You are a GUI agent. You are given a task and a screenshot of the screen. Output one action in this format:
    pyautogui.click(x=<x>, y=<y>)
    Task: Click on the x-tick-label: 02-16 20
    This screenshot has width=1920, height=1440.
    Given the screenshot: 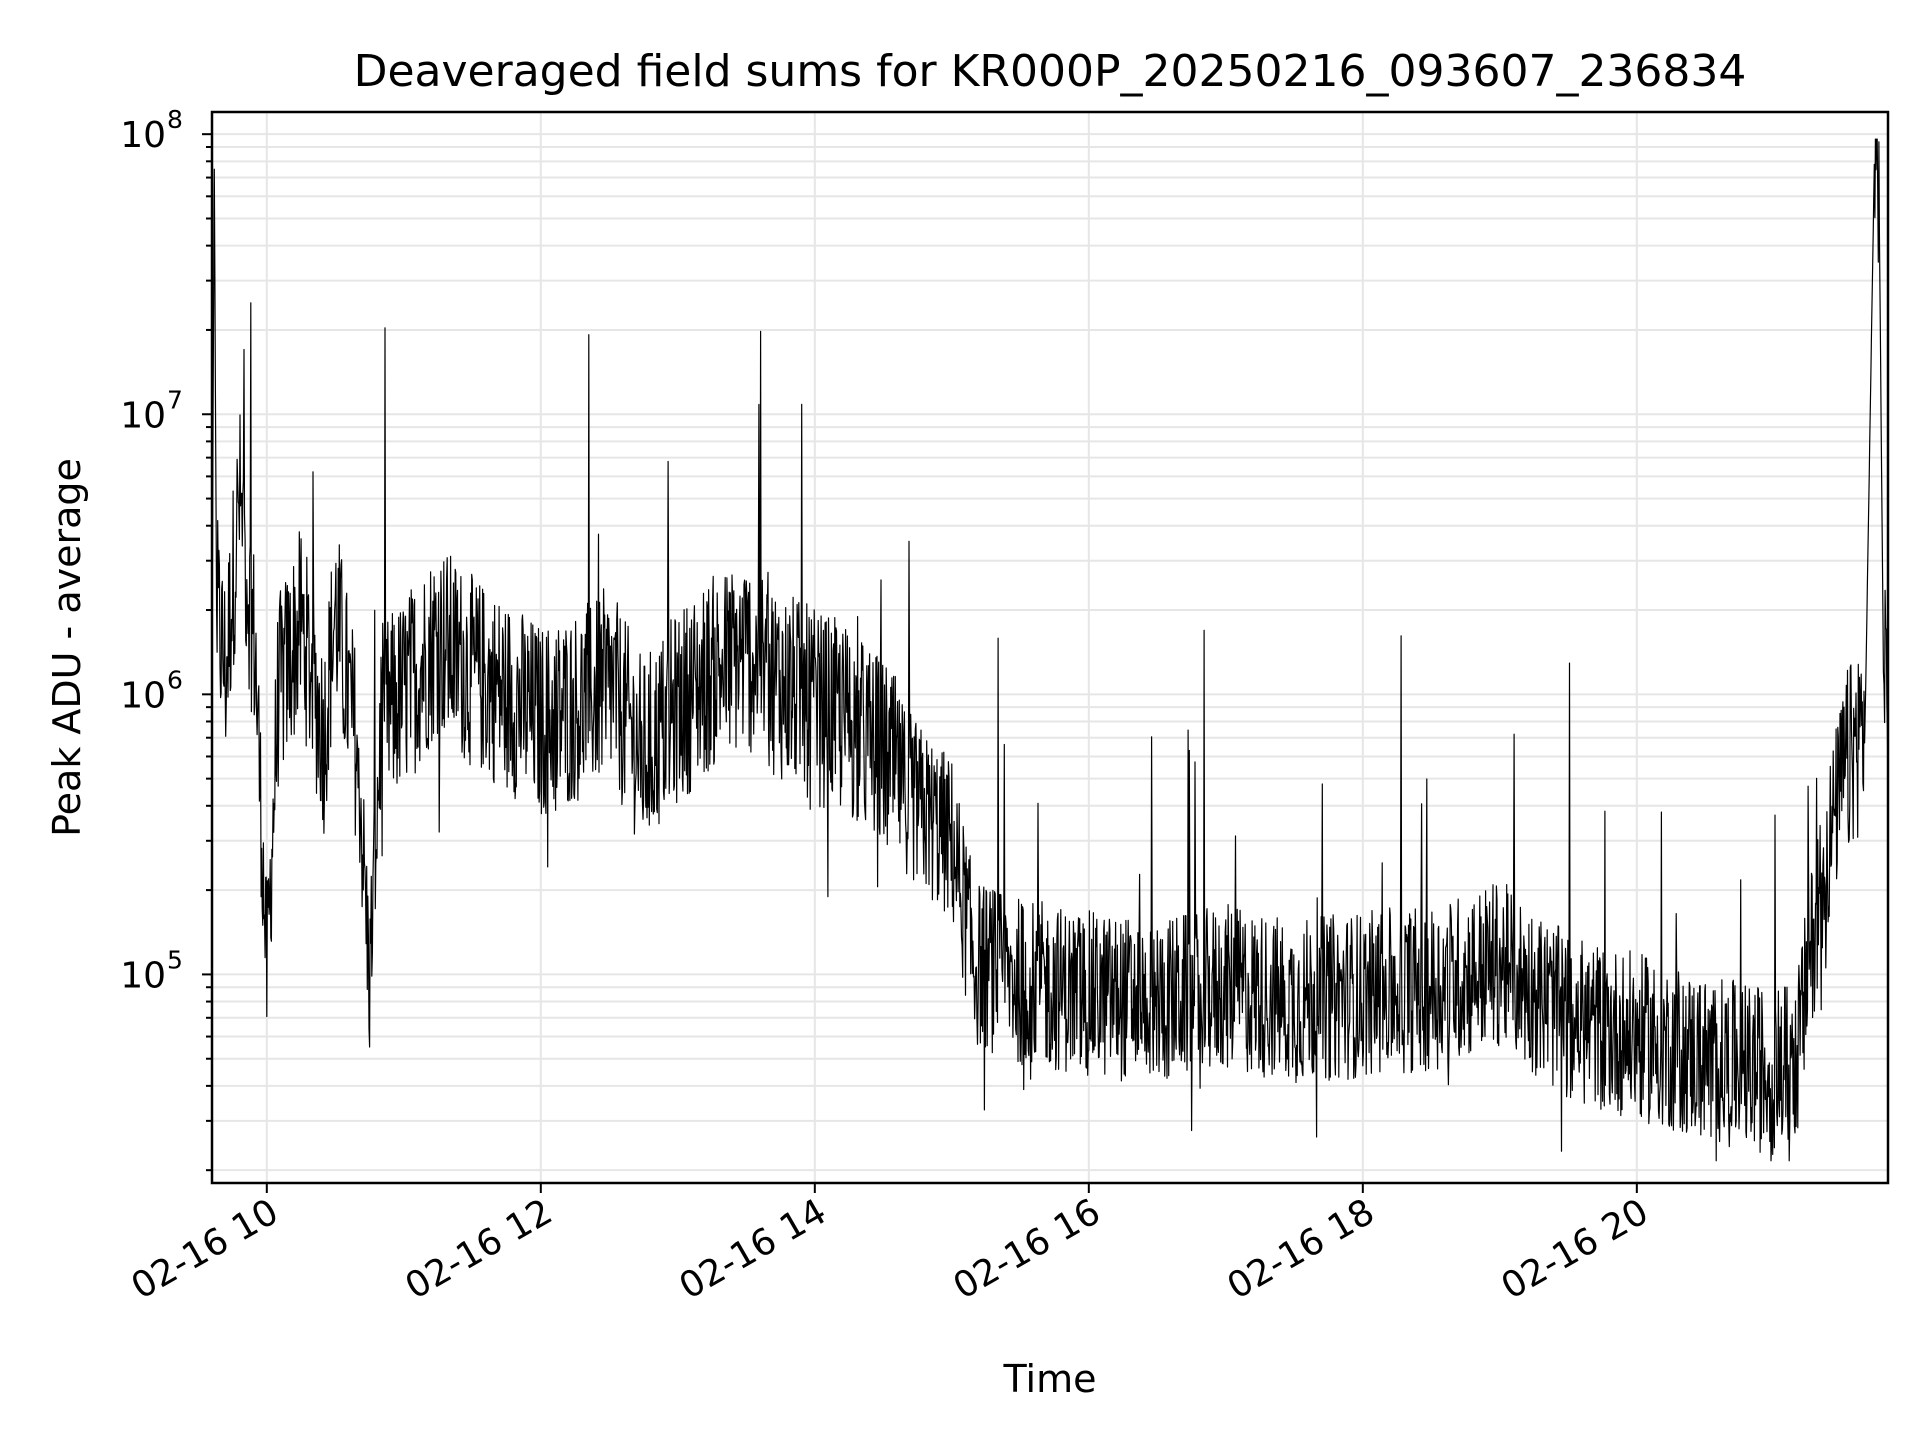 What is the action you would take?
    pyautogui.click(x=1575, y=1249)
    